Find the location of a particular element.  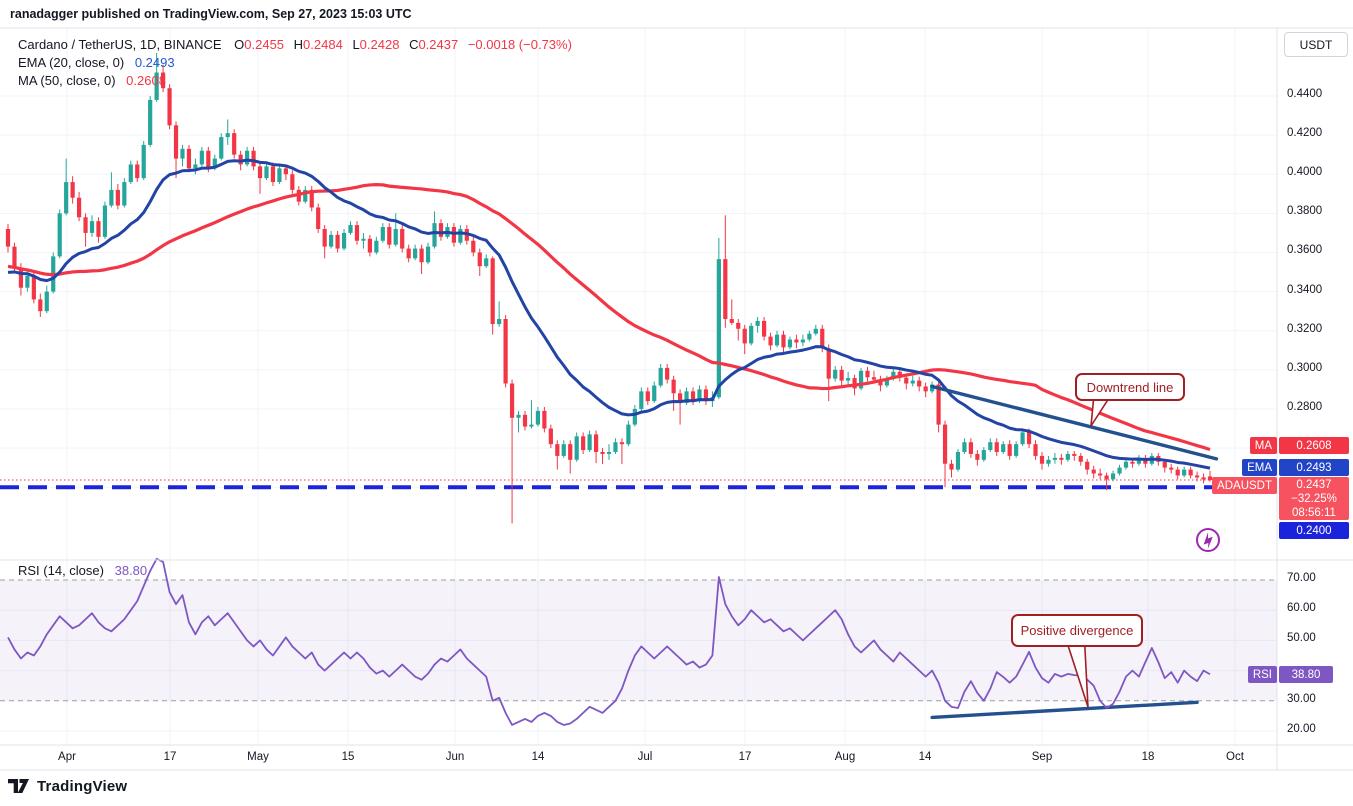

ma-legend-value: 0.2608 is located at coordinates (146, 80).